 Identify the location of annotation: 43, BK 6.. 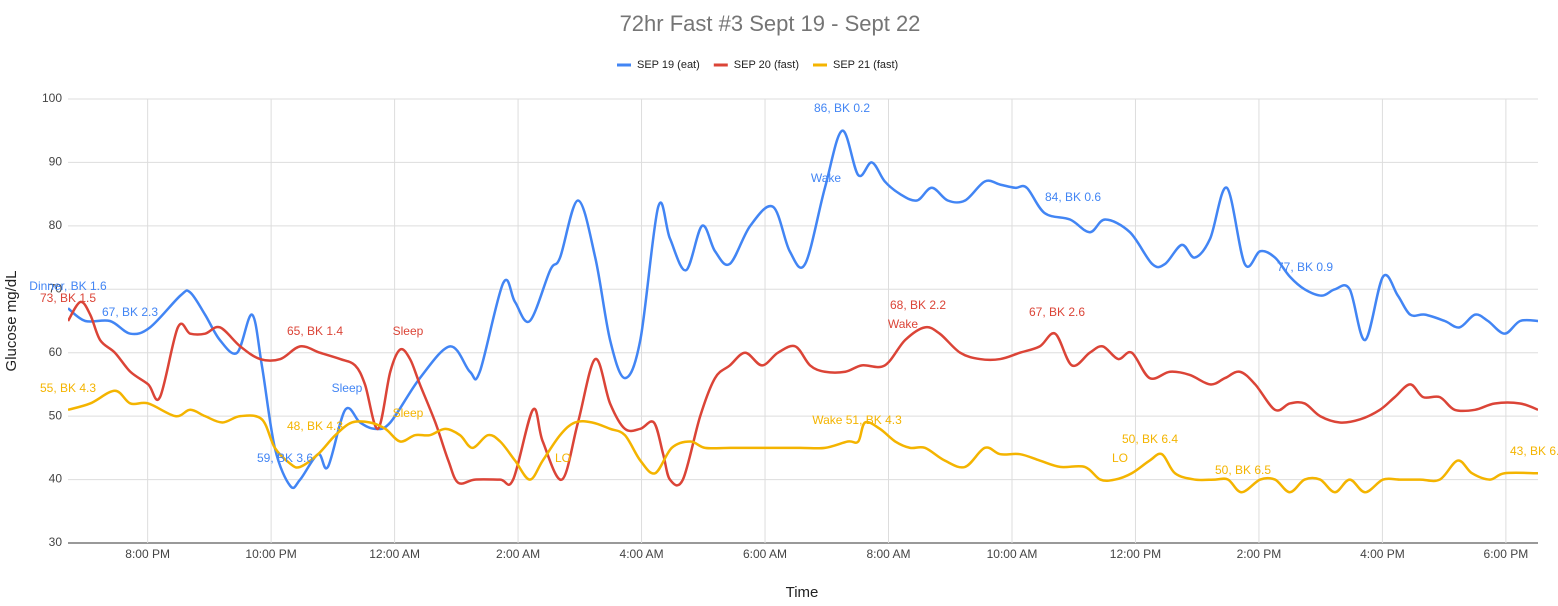
(1534, 451).